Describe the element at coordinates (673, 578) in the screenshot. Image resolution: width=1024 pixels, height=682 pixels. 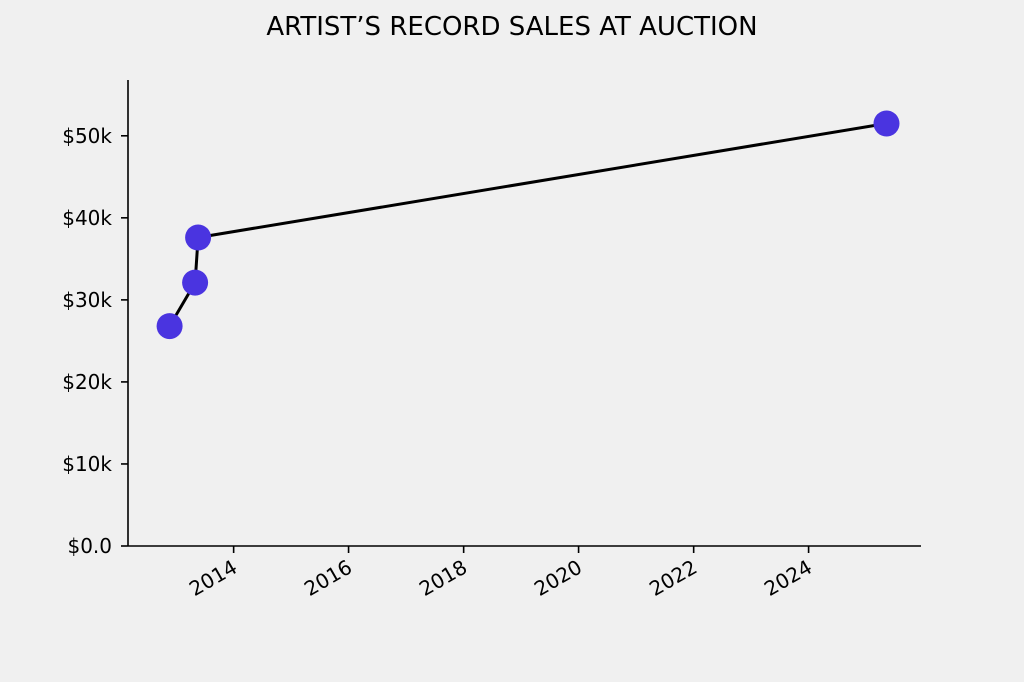
I see `x-tick-label: 2022` at that location.